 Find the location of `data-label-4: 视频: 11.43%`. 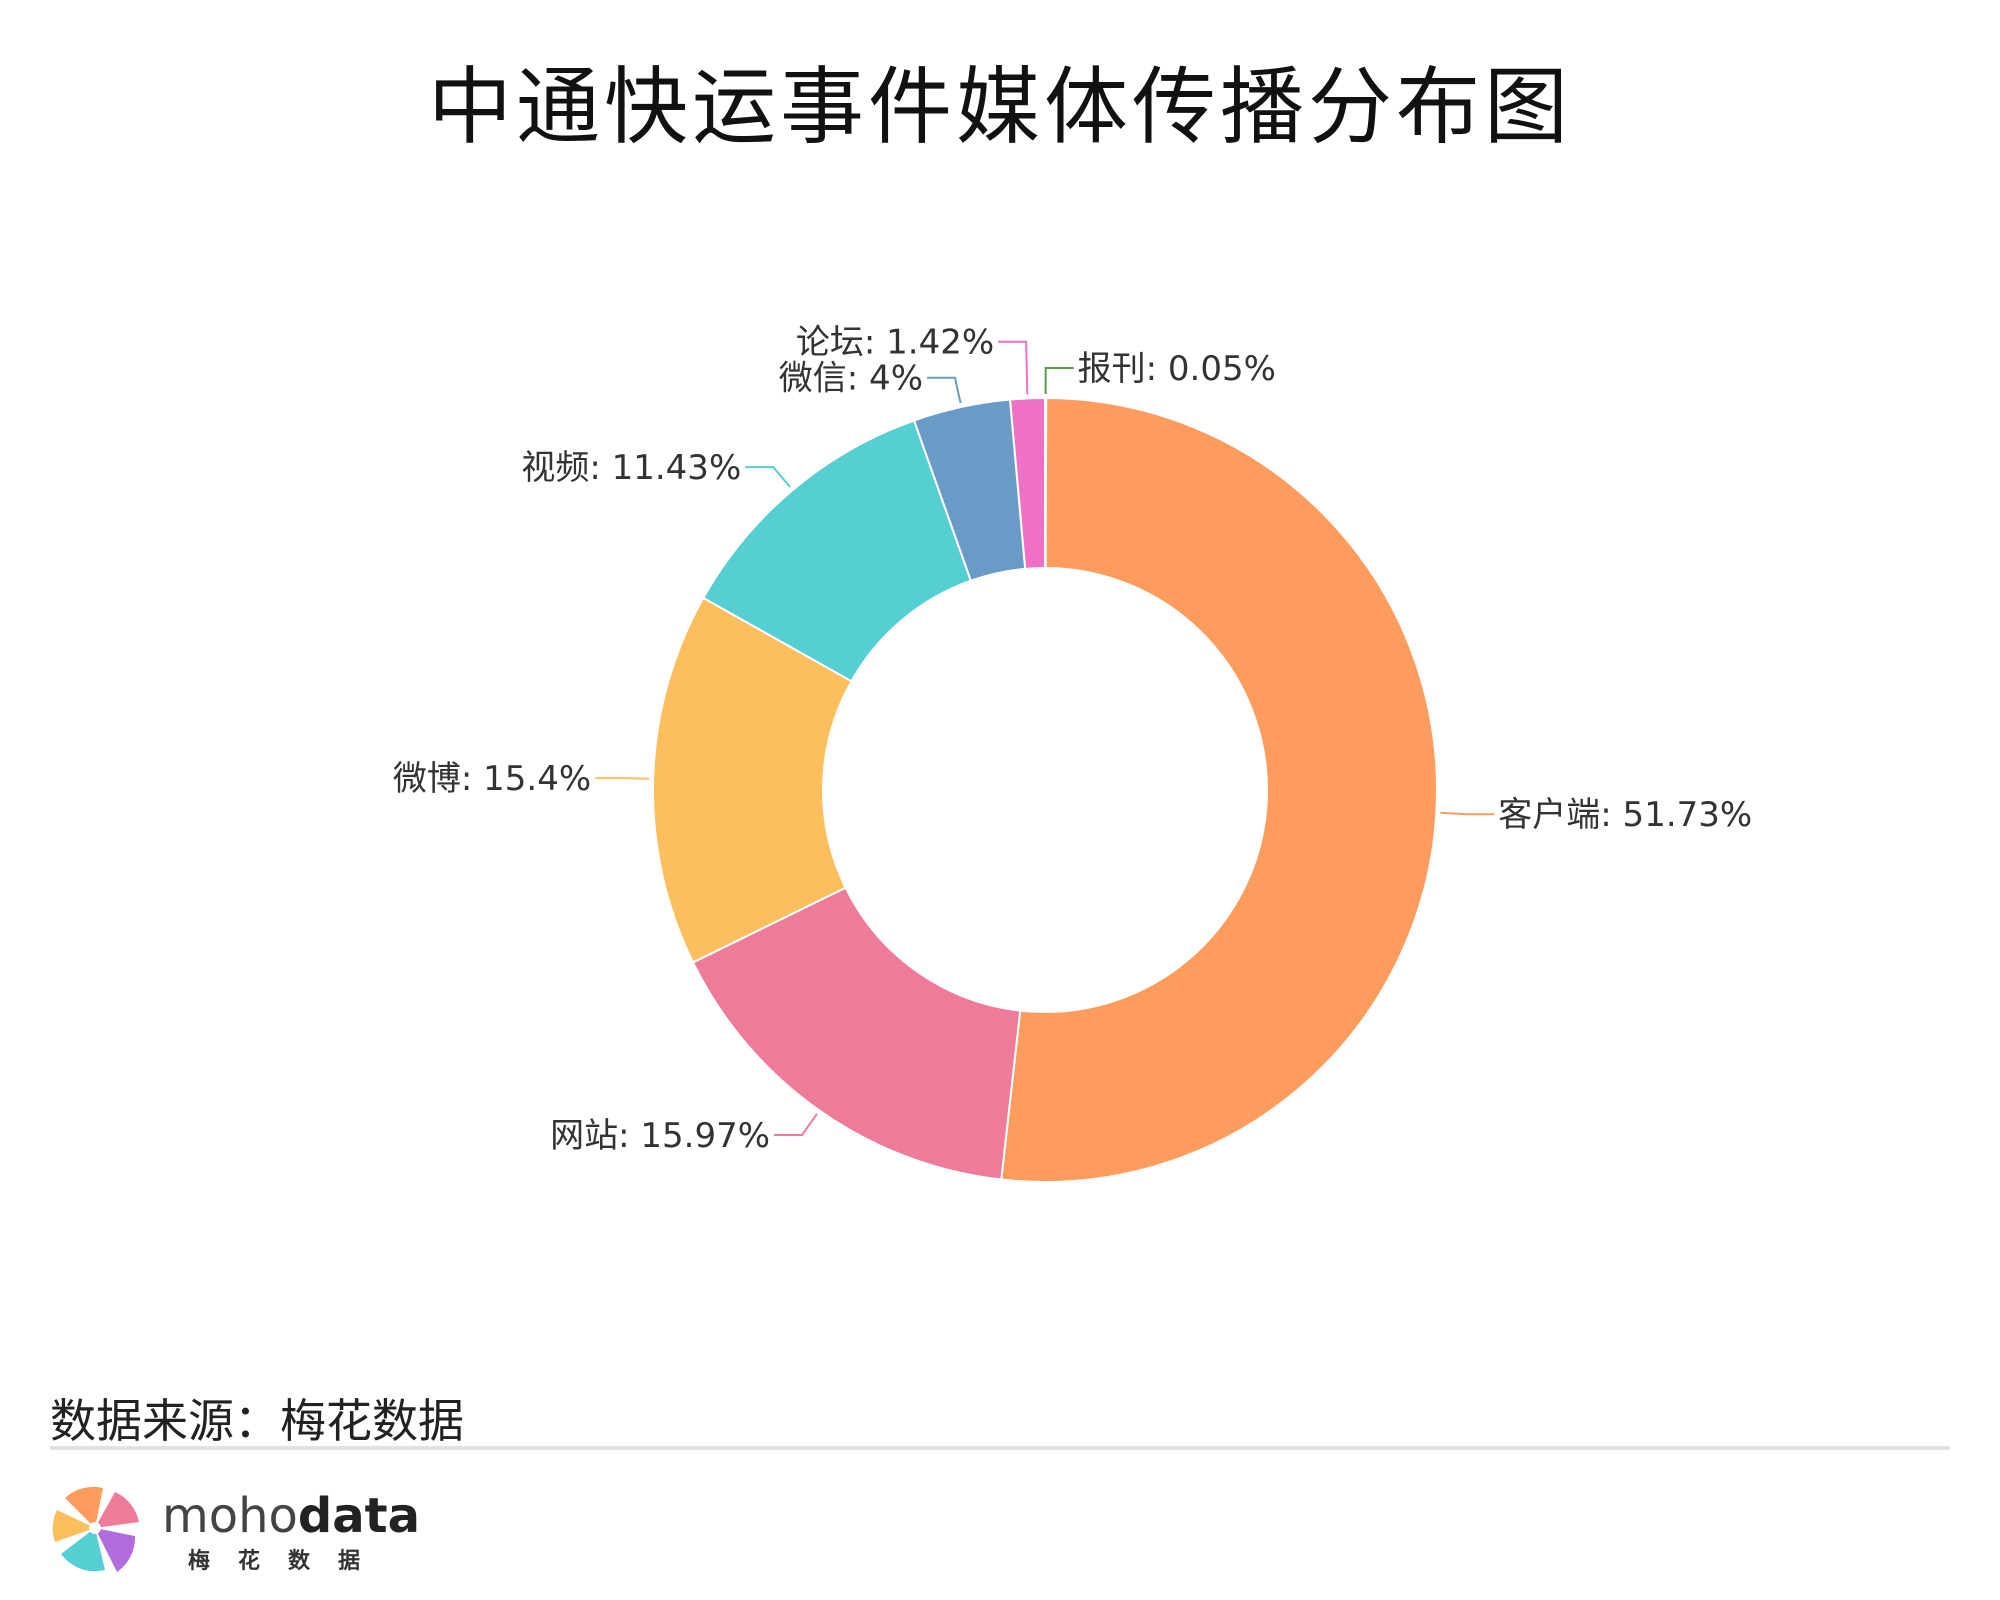

data-label-4: 视频: 11.43% is located at coordinates (631, 468).